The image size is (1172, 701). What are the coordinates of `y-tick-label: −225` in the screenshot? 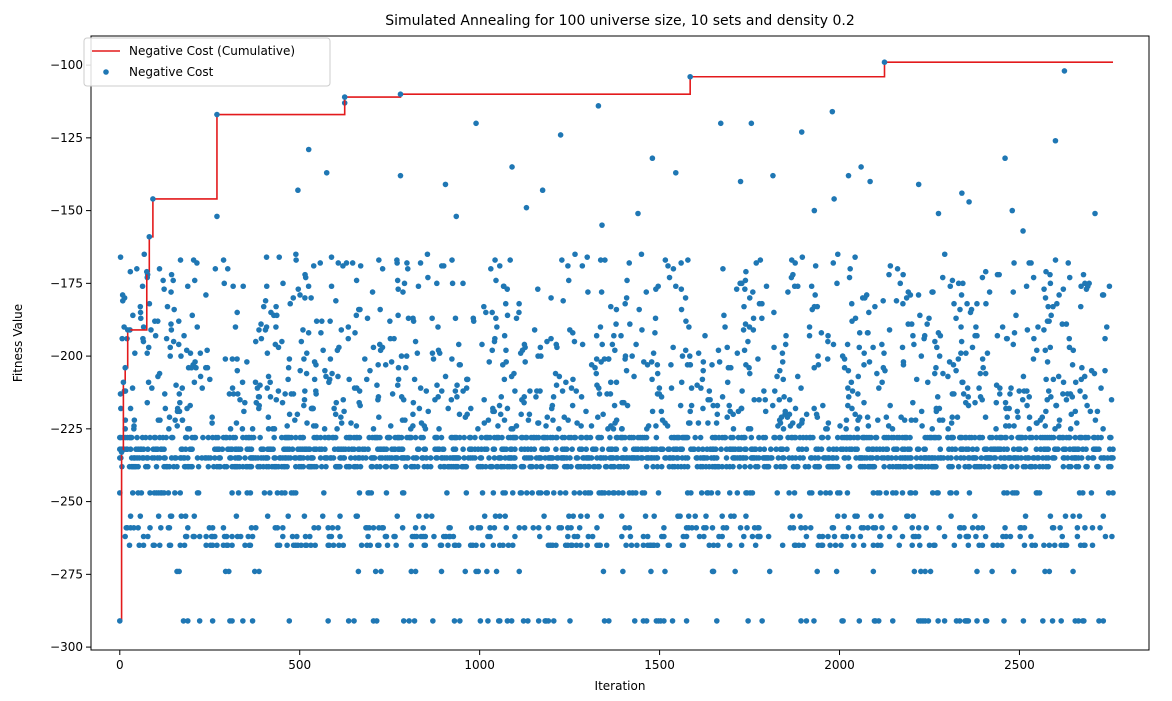 It's located at (66, 429).